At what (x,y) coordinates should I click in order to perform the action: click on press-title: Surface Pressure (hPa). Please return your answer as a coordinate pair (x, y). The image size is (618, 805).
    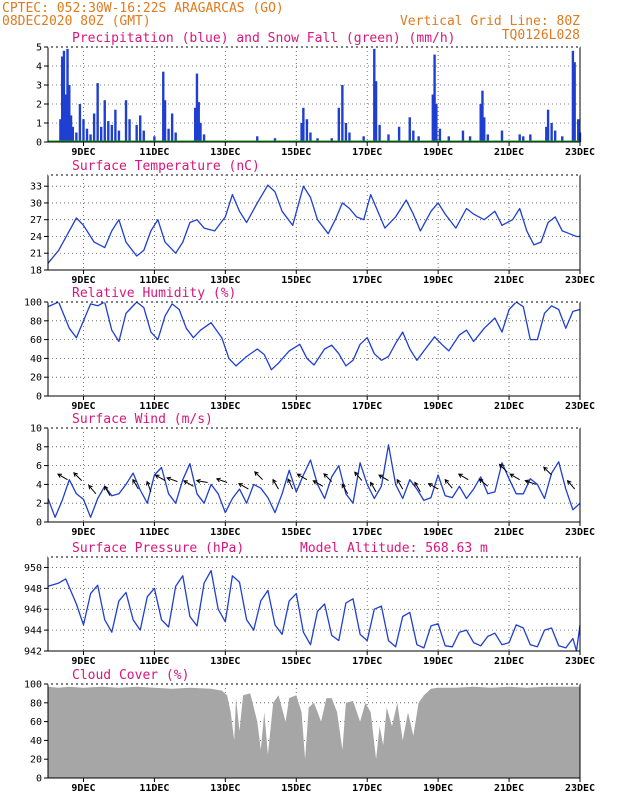
    Looking at the image, I should click on (158, 548).